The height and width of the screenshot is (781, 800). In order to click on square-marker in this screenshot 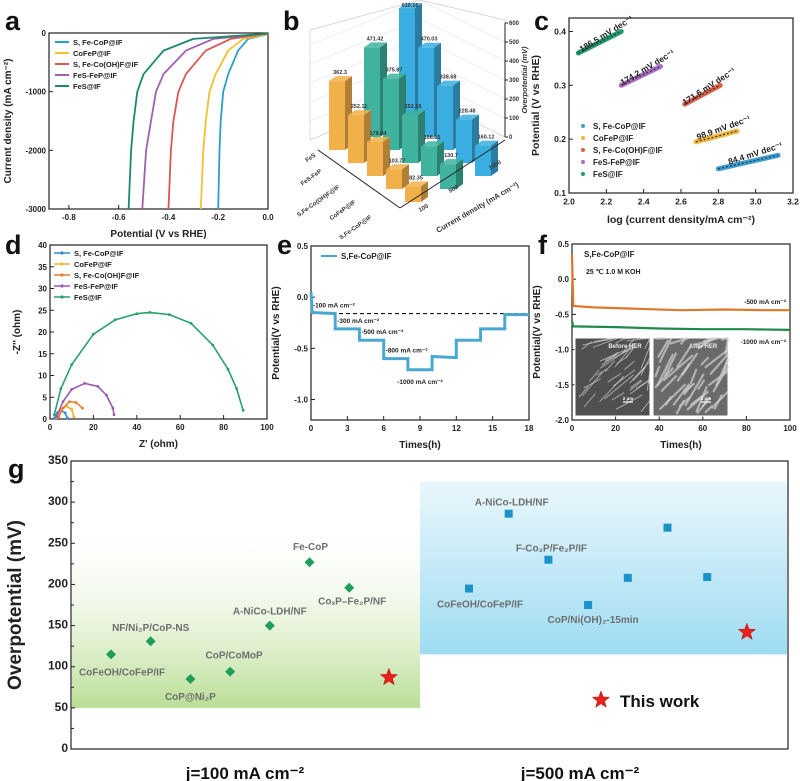, I will do `click(469, 588)`.